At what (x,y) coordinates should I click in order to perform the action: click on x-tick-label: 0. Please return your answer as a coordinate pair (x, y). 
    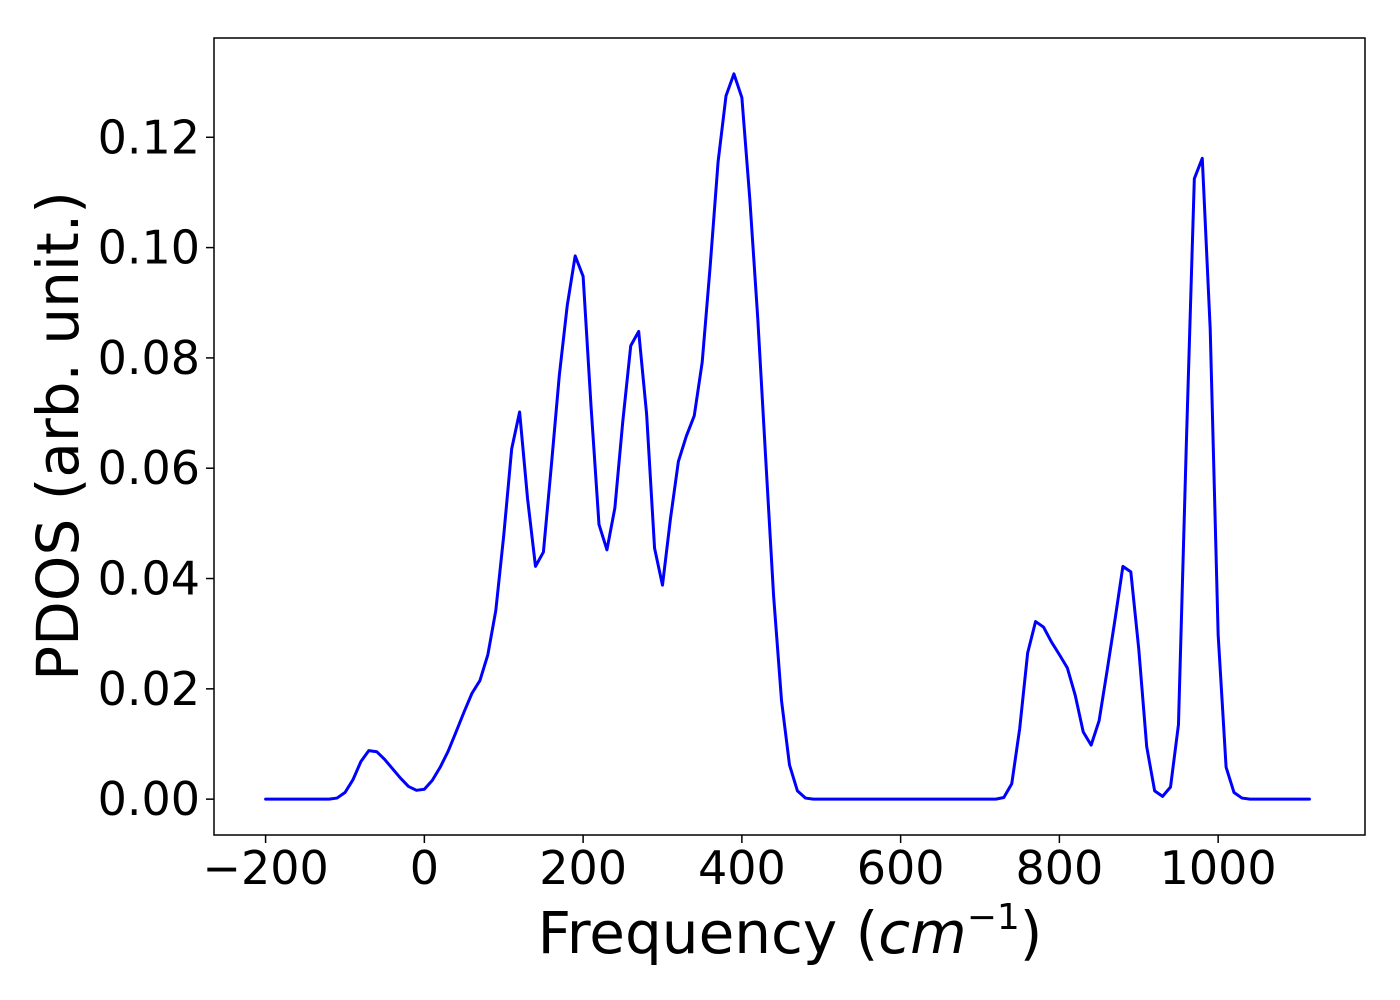
    Looking at the image, I should click on (424, 868).